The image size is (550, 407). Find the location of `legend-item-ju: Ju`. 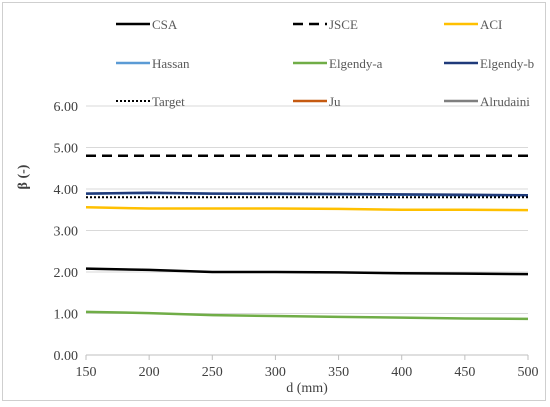

legend-item-ju: Ju is located at coordinates (317, 101).